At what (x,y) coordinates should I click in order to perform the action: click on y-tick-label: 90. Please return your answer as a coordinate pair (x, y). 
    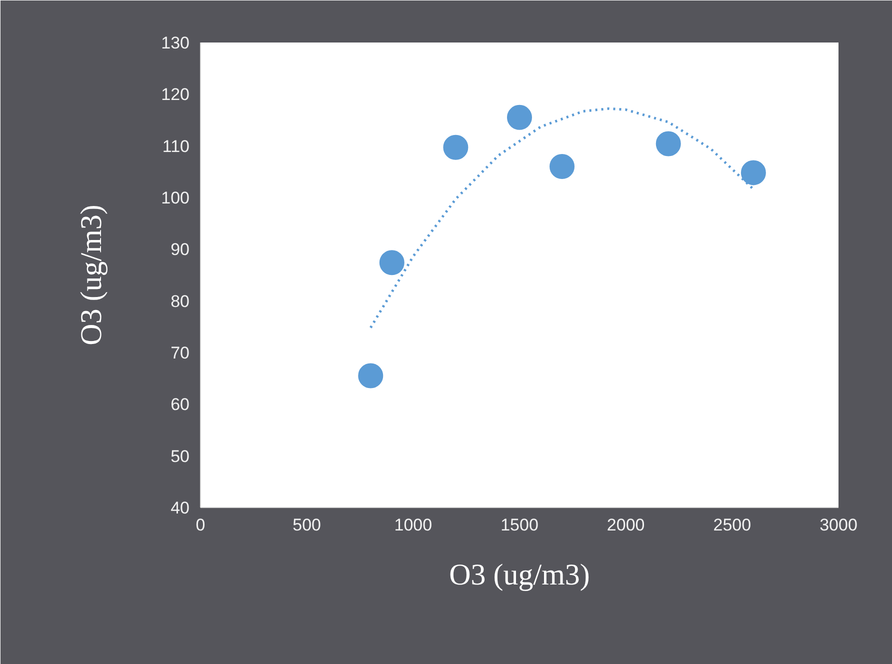
    Looking at the image, I should click on (180, 250).